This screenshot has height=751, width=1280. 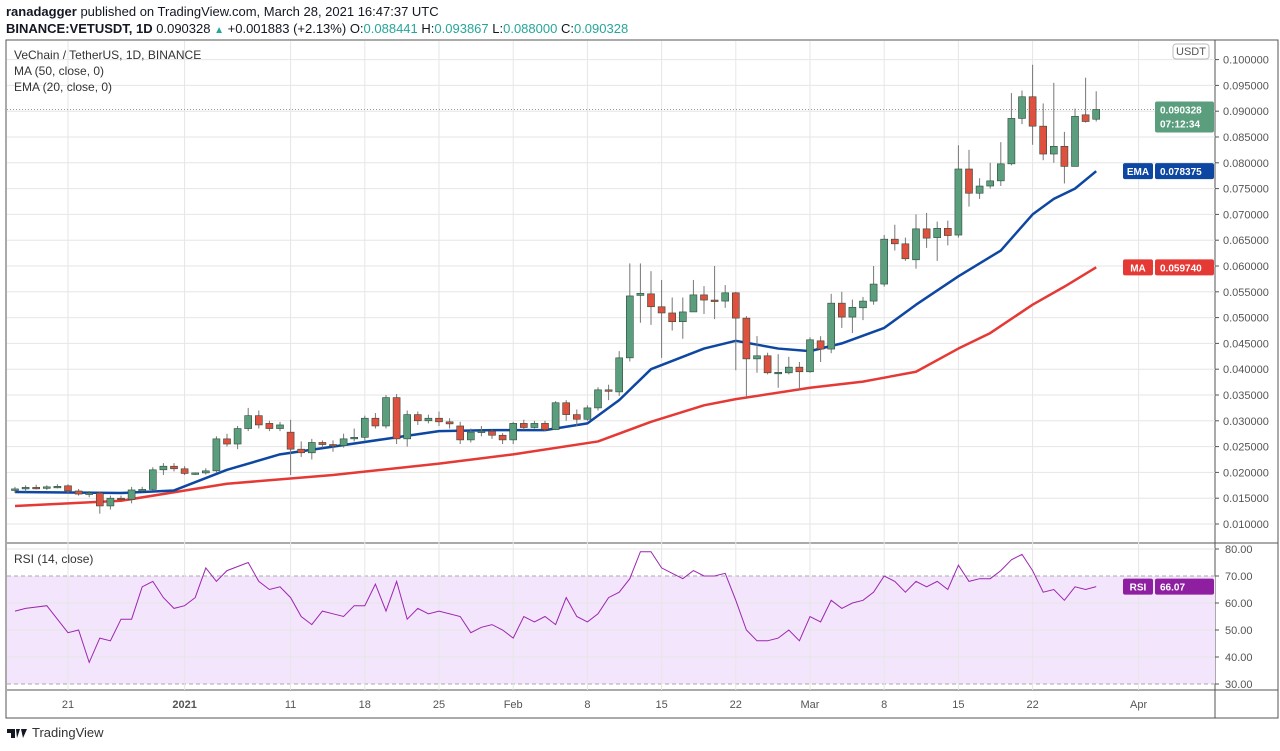 I want to click on price-tick-label: 0.015000, so click(x=1246, y=499).